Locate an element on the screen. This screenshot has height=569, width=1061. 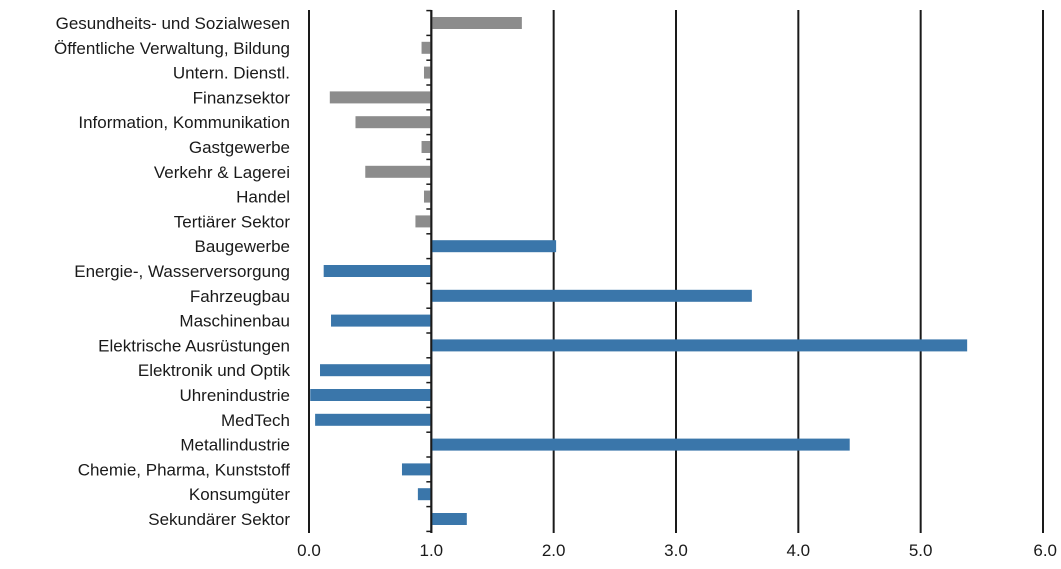
baseline-axis is located at coordinates (429, 271).